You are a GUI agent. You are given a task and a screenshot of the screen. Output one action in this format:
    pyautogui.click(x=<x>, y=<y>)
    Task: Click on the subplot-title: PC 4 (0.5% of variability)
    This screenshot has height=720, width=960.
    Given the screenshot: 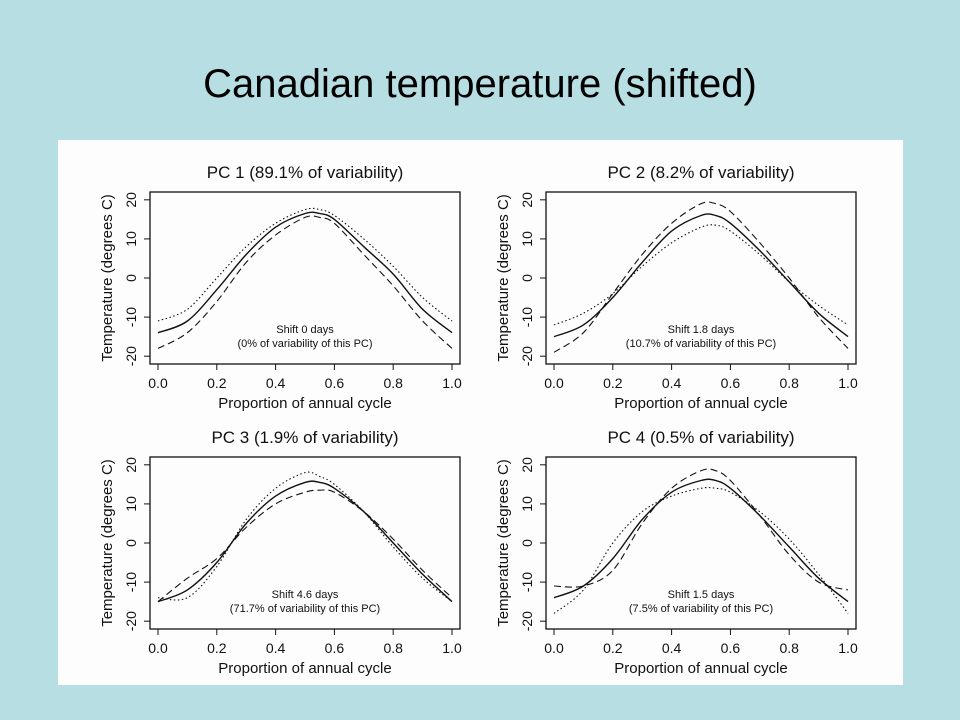 What is the action you would take?
    pyautogui.click(x=700, y=437)
    